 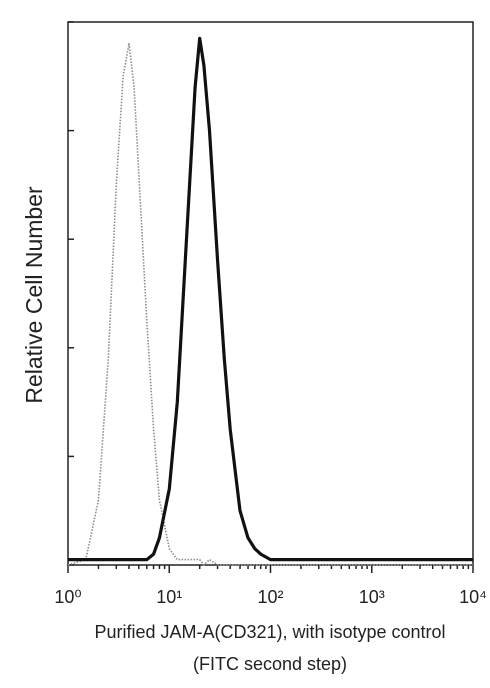 What do you see at coordinates (372, 597) in the screenshot?
I see `x-tick-label: 10³` at bounding box center [372, 597].